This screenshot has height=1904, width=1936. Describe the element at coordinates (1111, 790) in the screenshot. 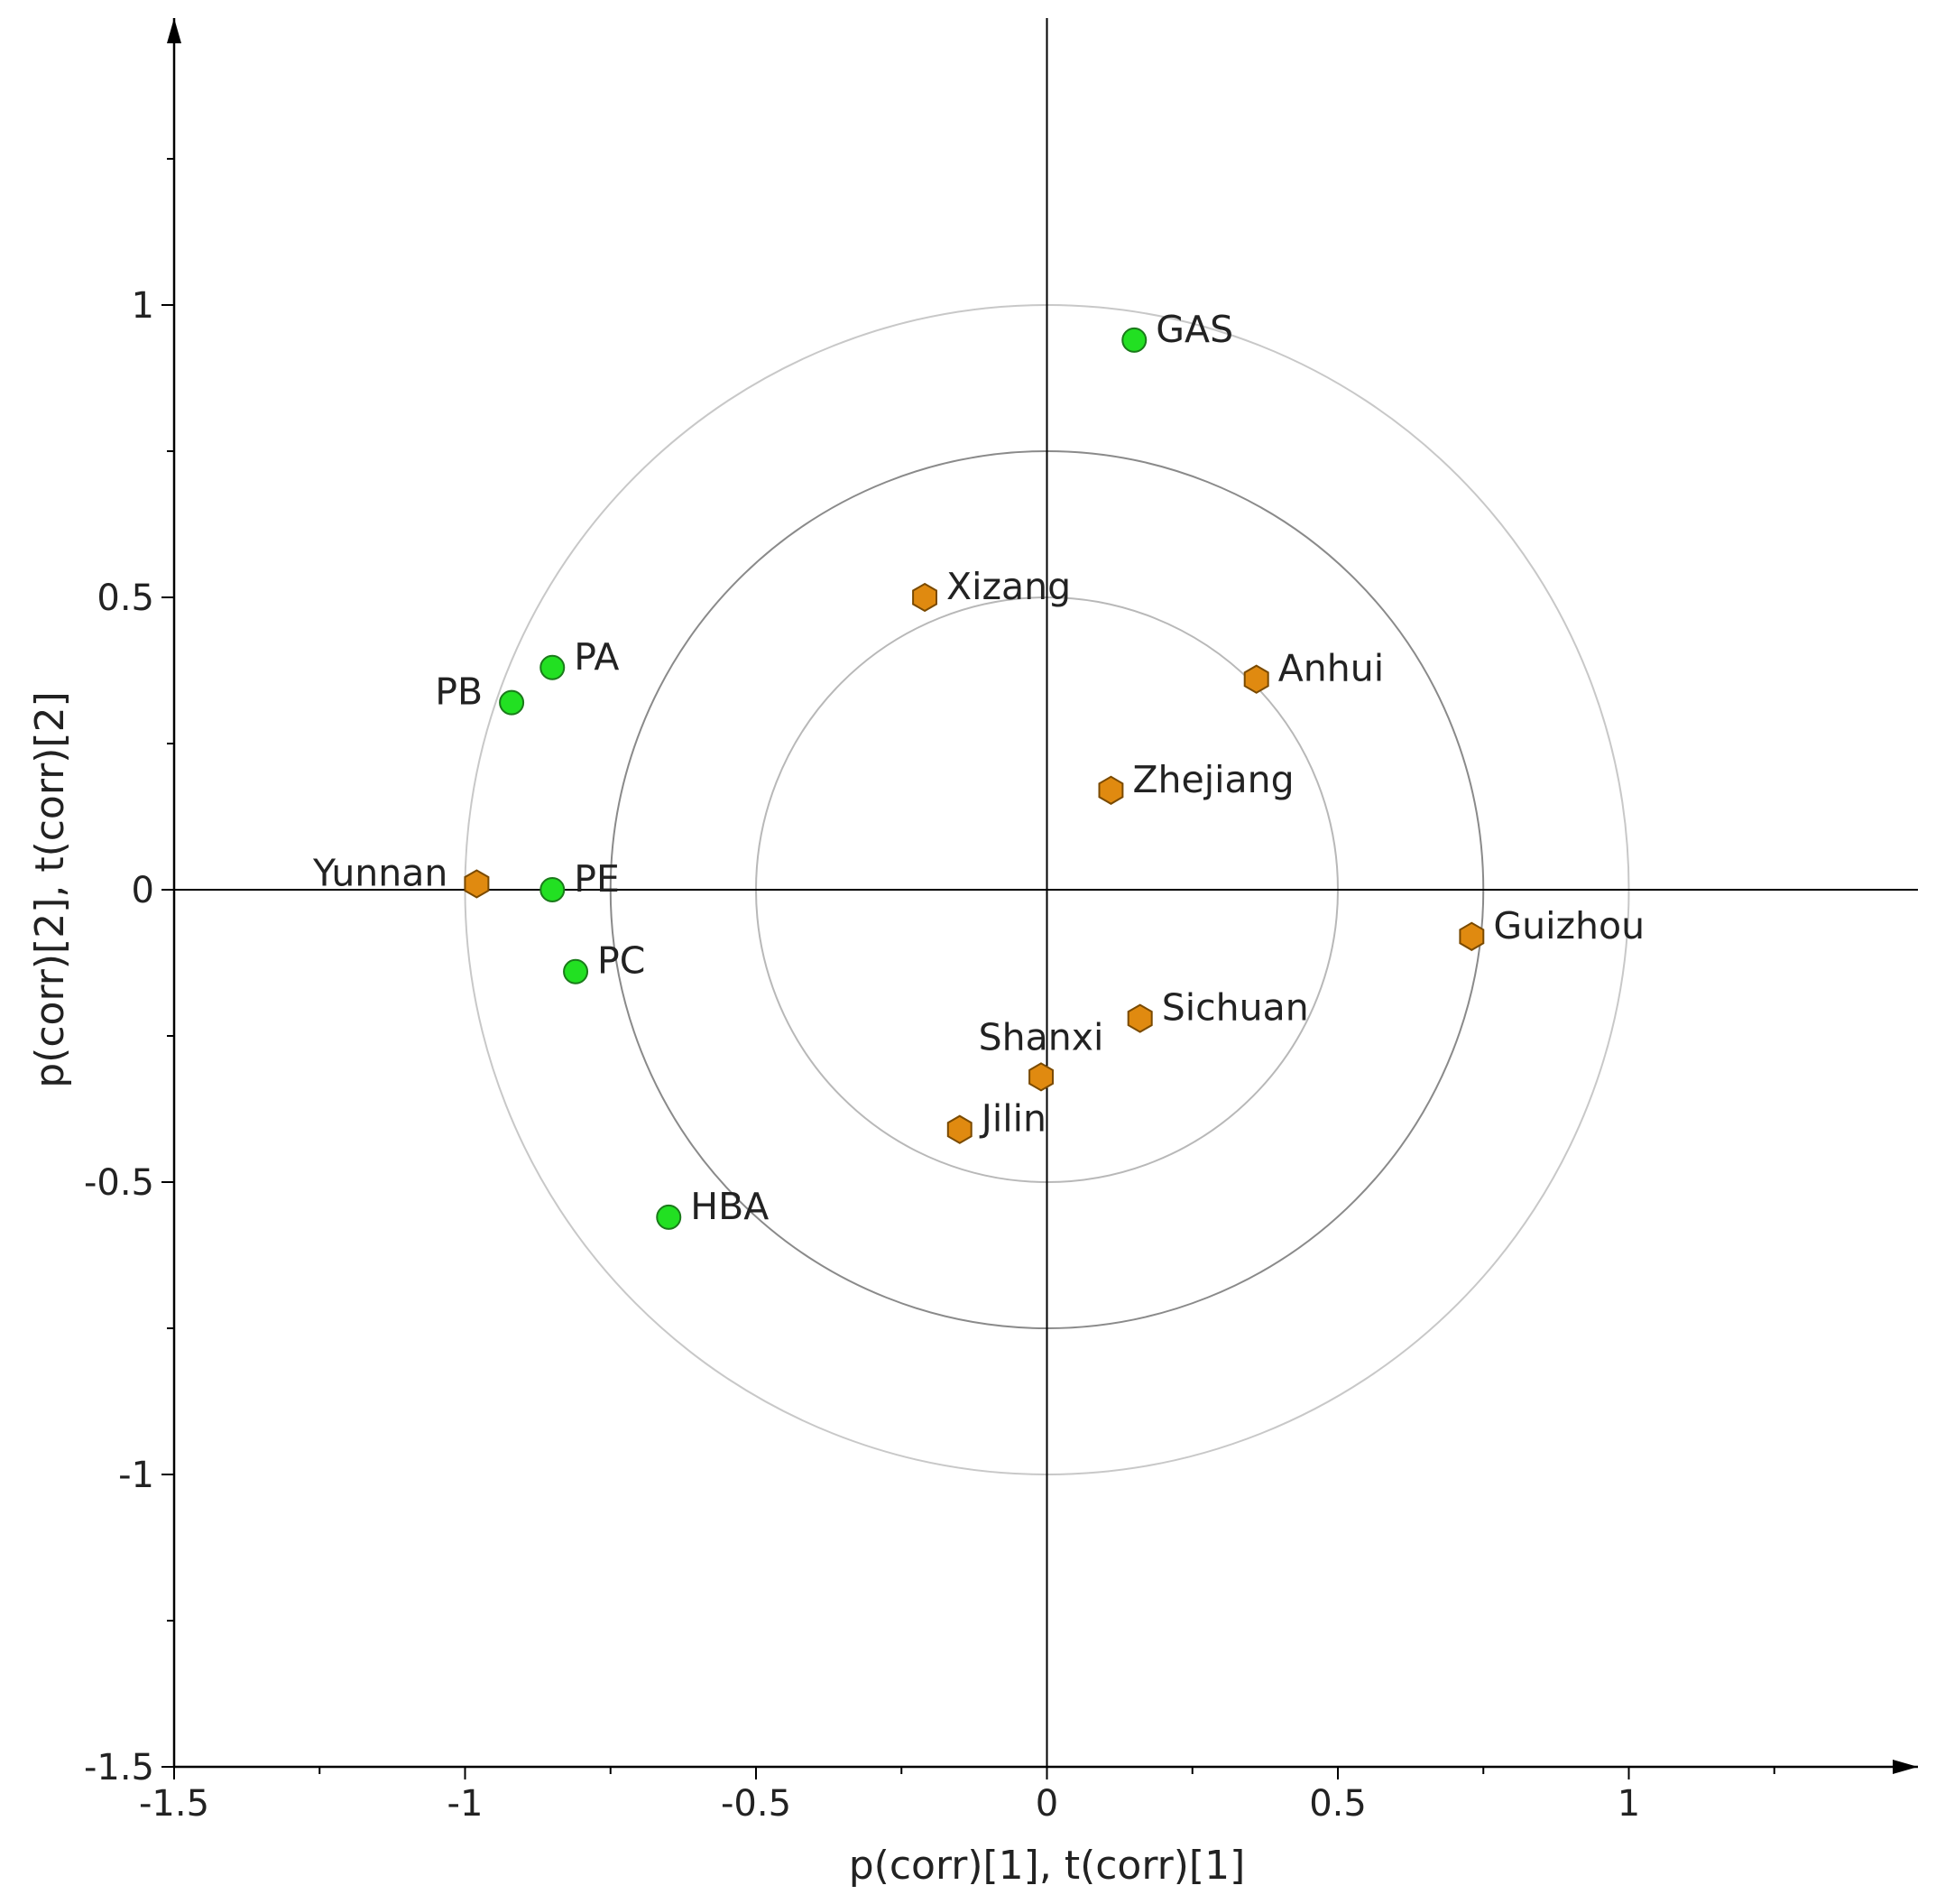

I see `point-zhejiang` at that location.